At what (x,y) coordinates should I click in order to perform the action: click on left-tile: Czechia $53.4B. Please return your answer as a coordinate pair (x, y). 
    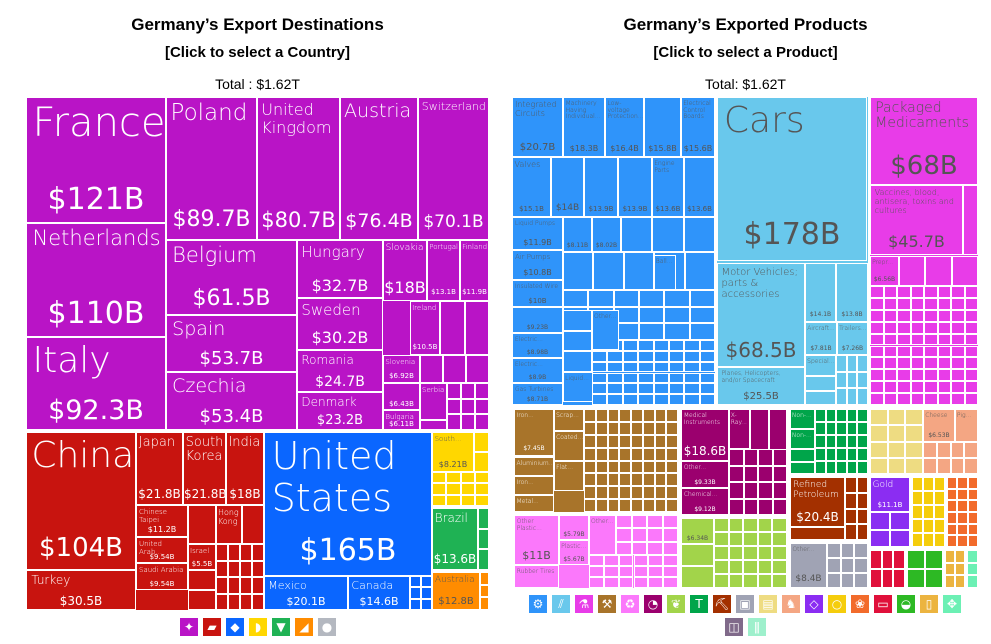
    Looking at the image, I should click on (231, 401).